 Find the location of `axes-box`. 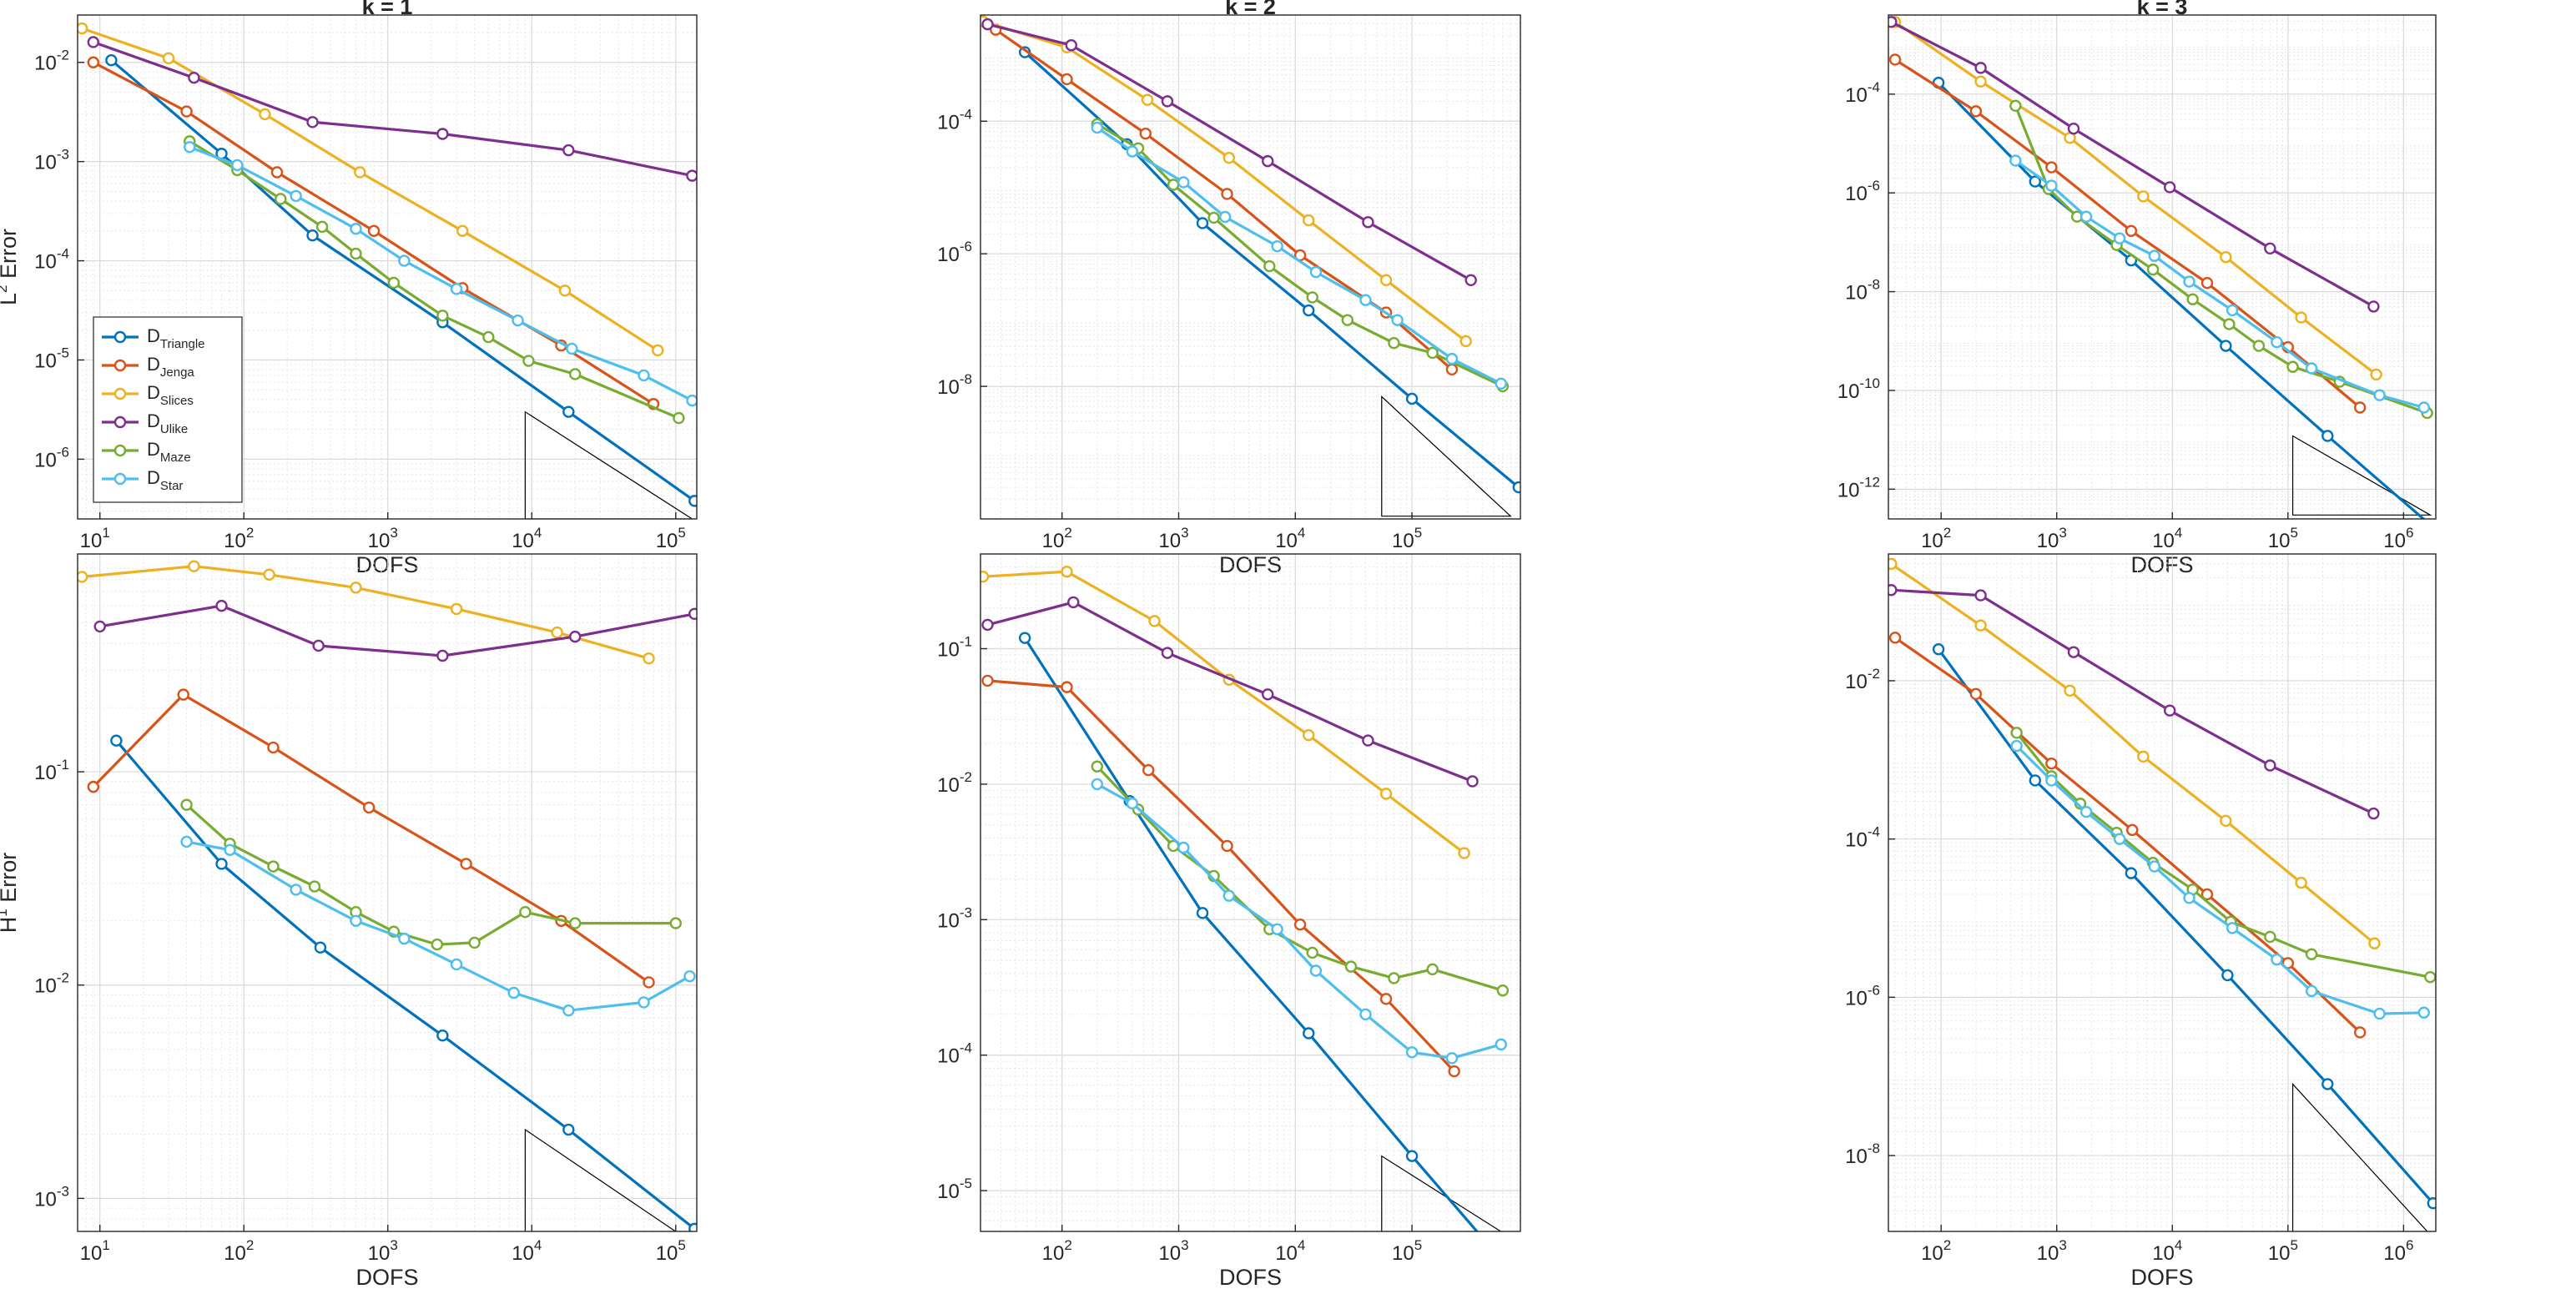

axes-box is located at coordinates (387, 892).